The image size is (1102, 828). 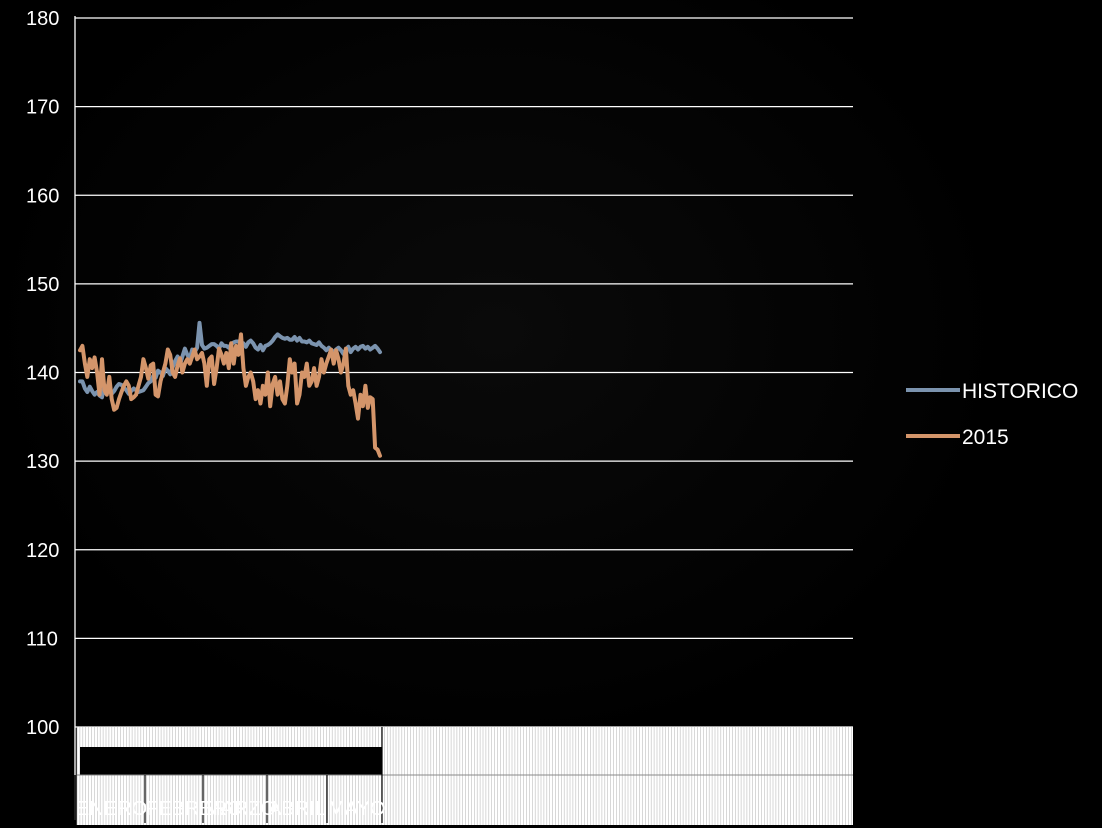 I want to click on y-tick-label: 120, so click(x=42, y=551).